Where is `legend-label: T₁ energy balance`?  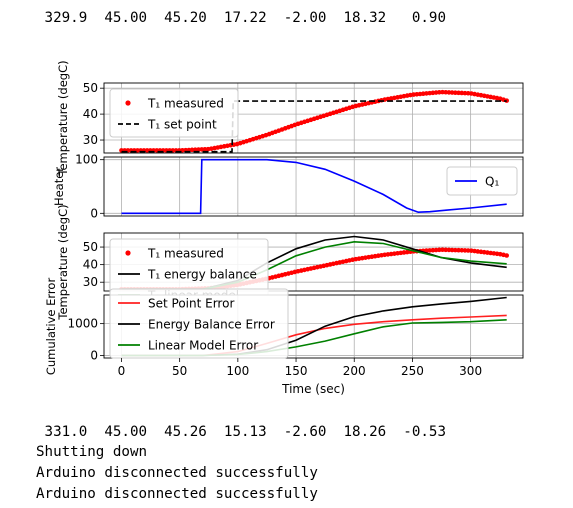 legend-label: T₁ energy balance is located at coordinates (202, 275).